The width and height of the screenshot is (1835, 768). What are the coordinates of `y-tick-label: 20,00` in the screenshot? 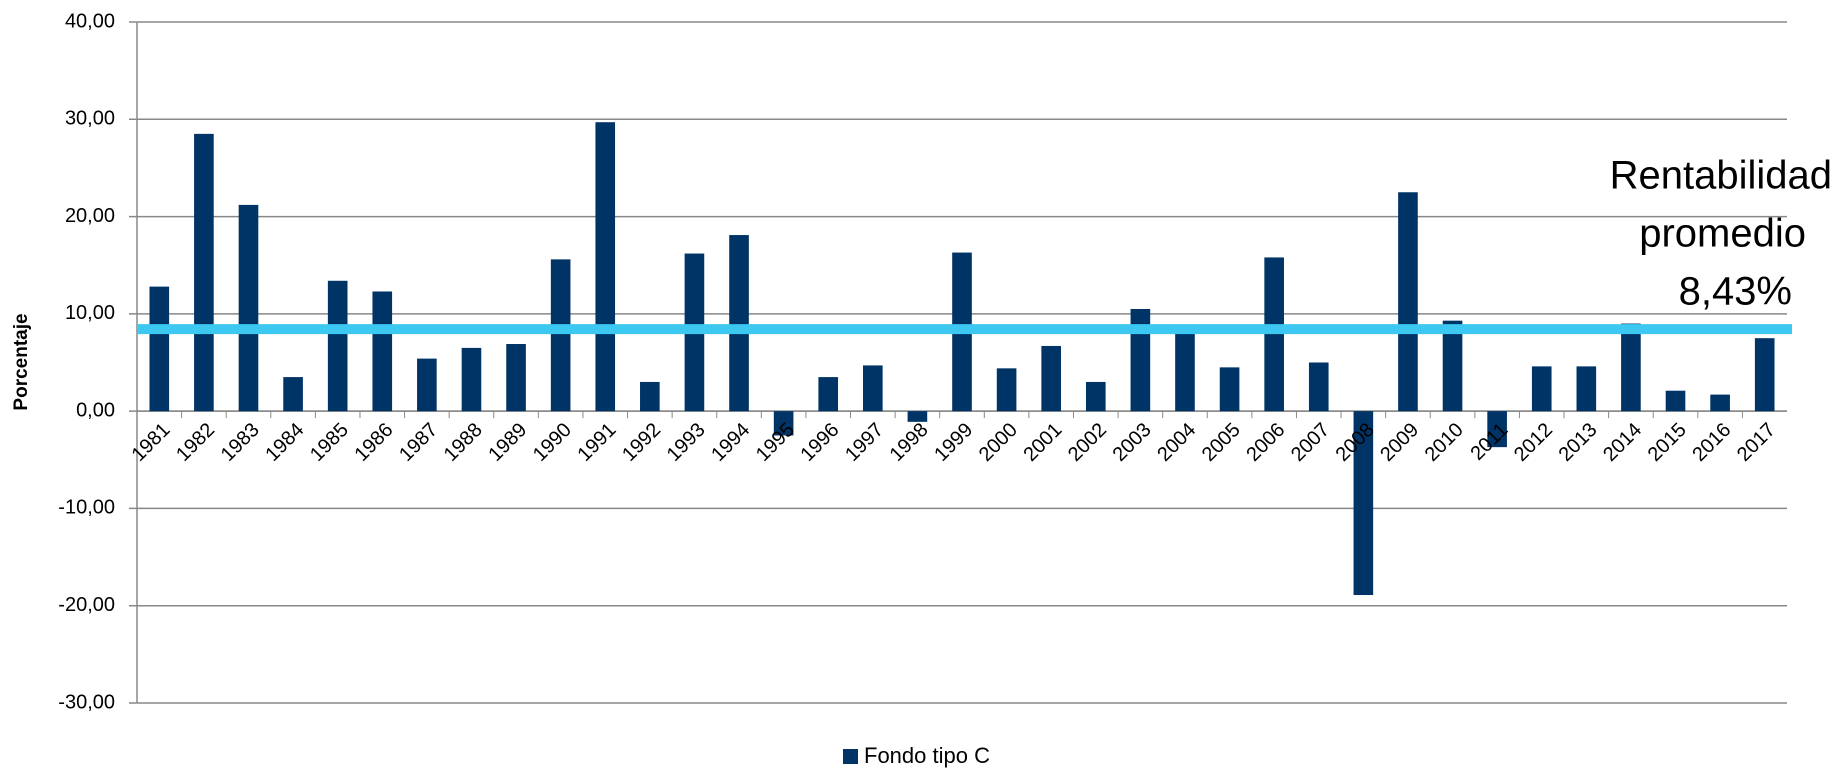 It's located at (90, 216).